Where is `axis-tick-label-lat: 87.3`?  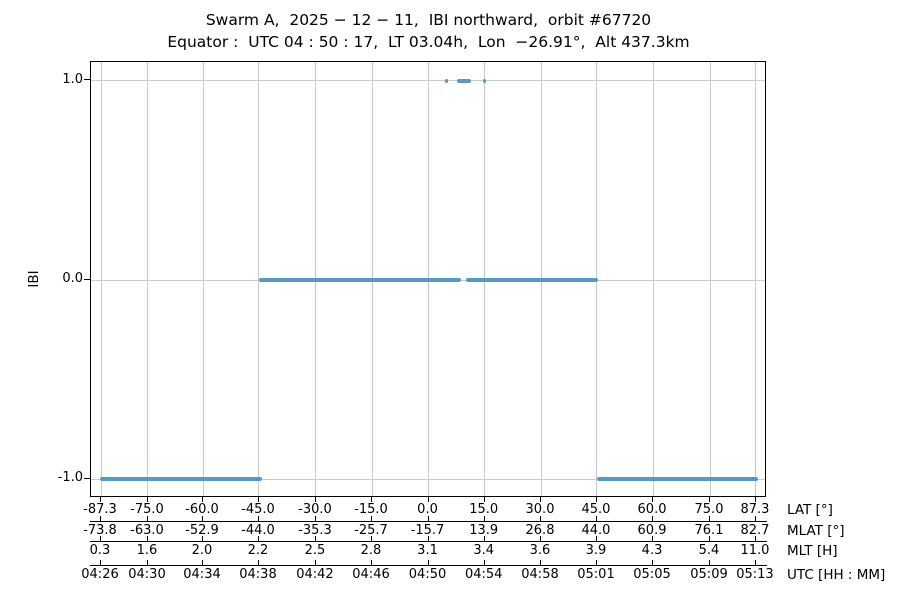
axis-tick-label-lat: 87.3 is located at coordinates (755, 509).